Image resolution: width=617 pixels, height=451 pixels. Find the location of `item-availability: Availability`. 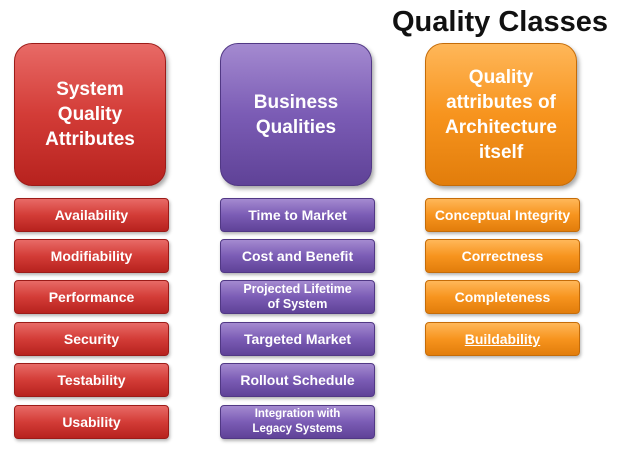

item-availability: Availability is located at coordinates (91, 215).